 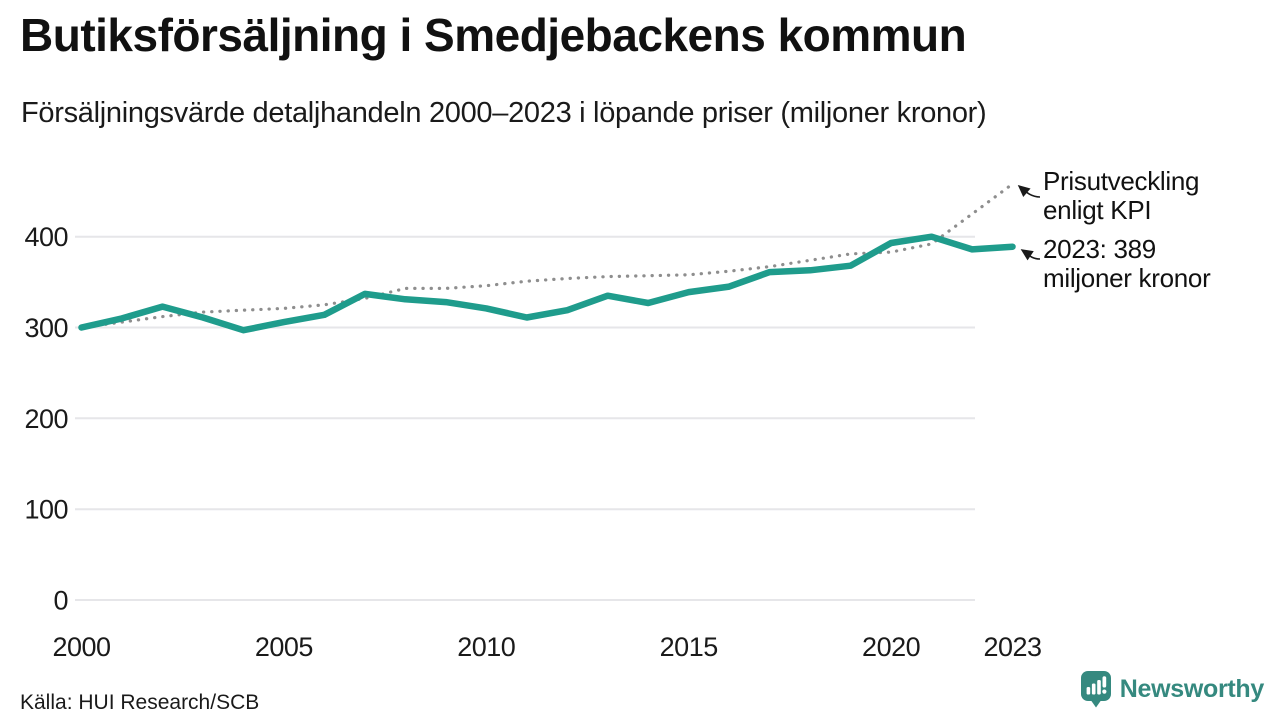 I want to click on newsworthy-logo: Newsworthy, so click(x=1172, y=689).